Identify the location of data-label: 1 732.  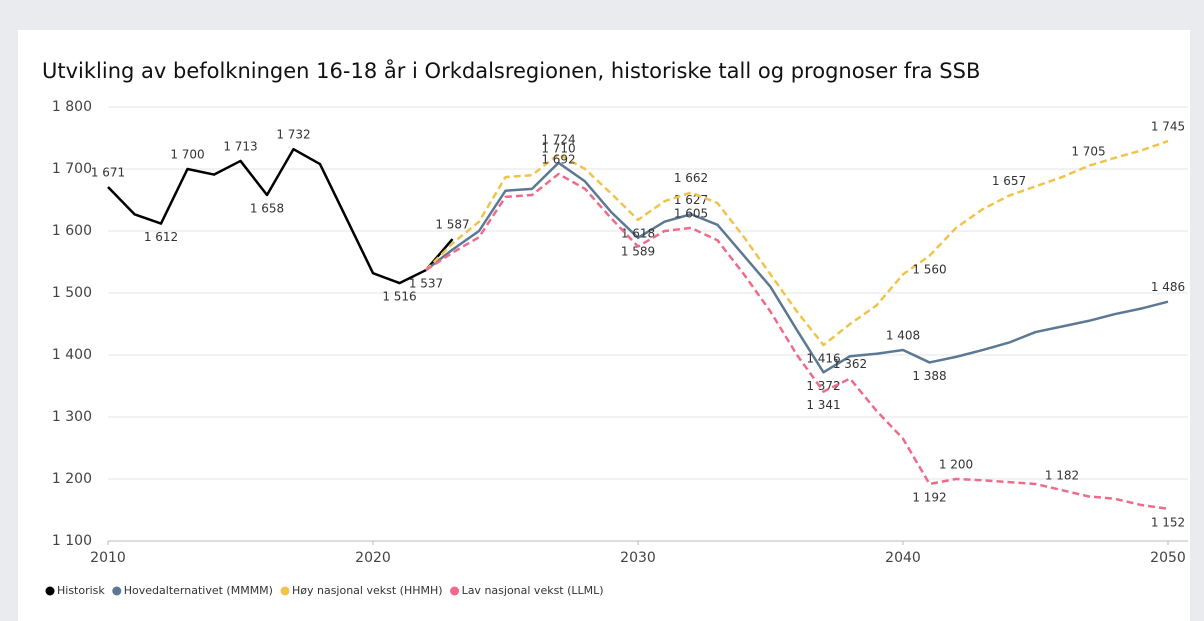
(293, 135).